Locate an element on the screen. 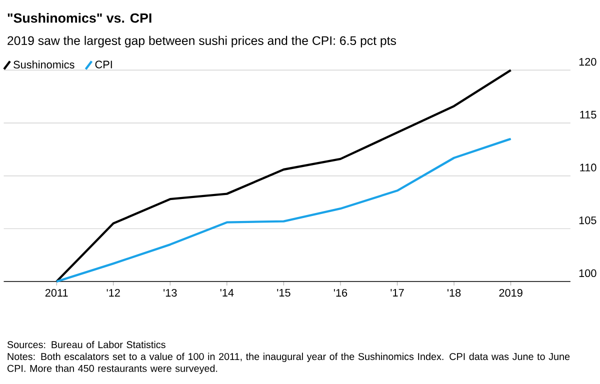 The image size is (600, 384). legend-label: CPI is located at coordinates (103, 64).